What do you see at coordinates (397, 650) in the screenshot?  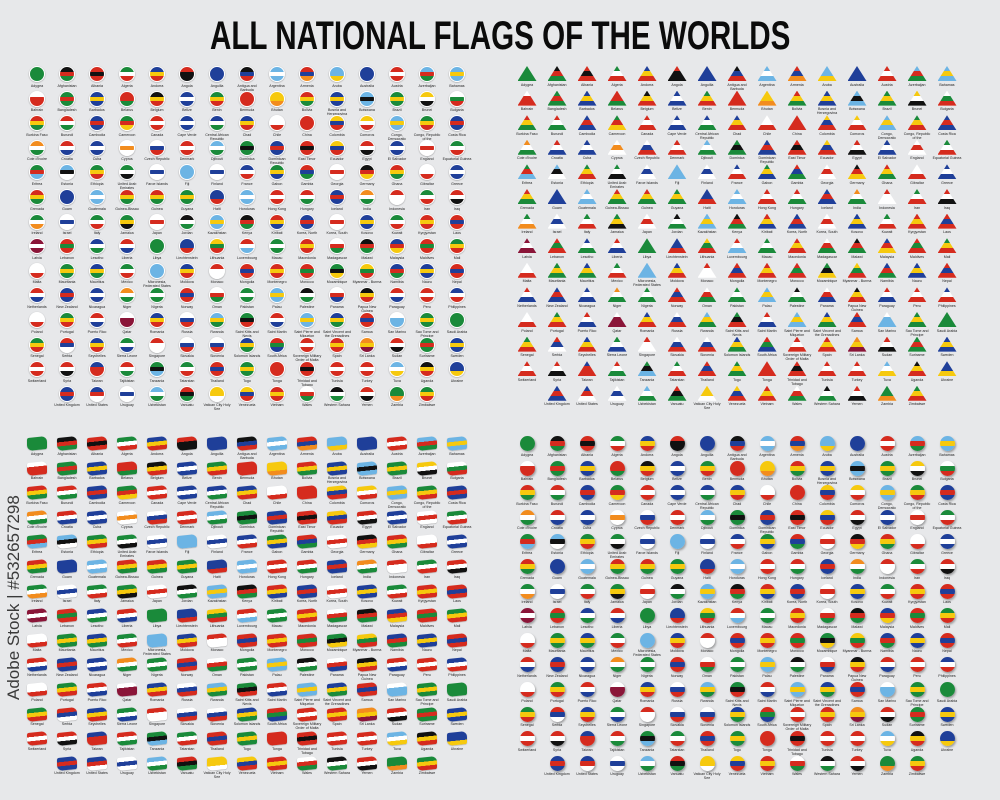 I see `flag-country-name: Namibia` at bounding box center [397, 650].